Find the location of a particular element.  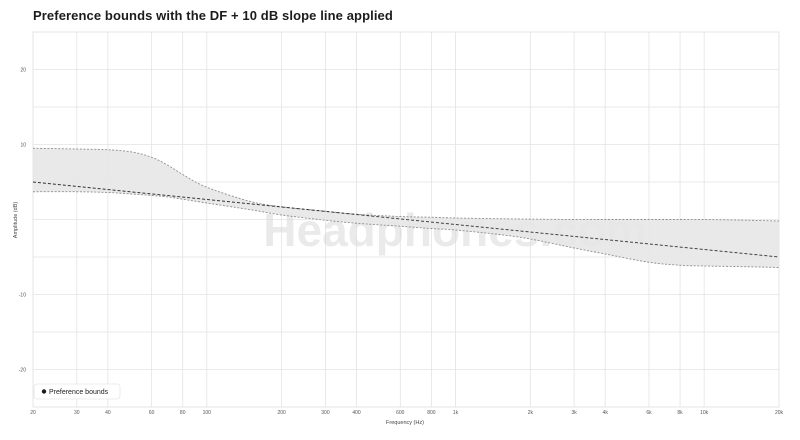

legend-box is located at coordinates (77, 391).